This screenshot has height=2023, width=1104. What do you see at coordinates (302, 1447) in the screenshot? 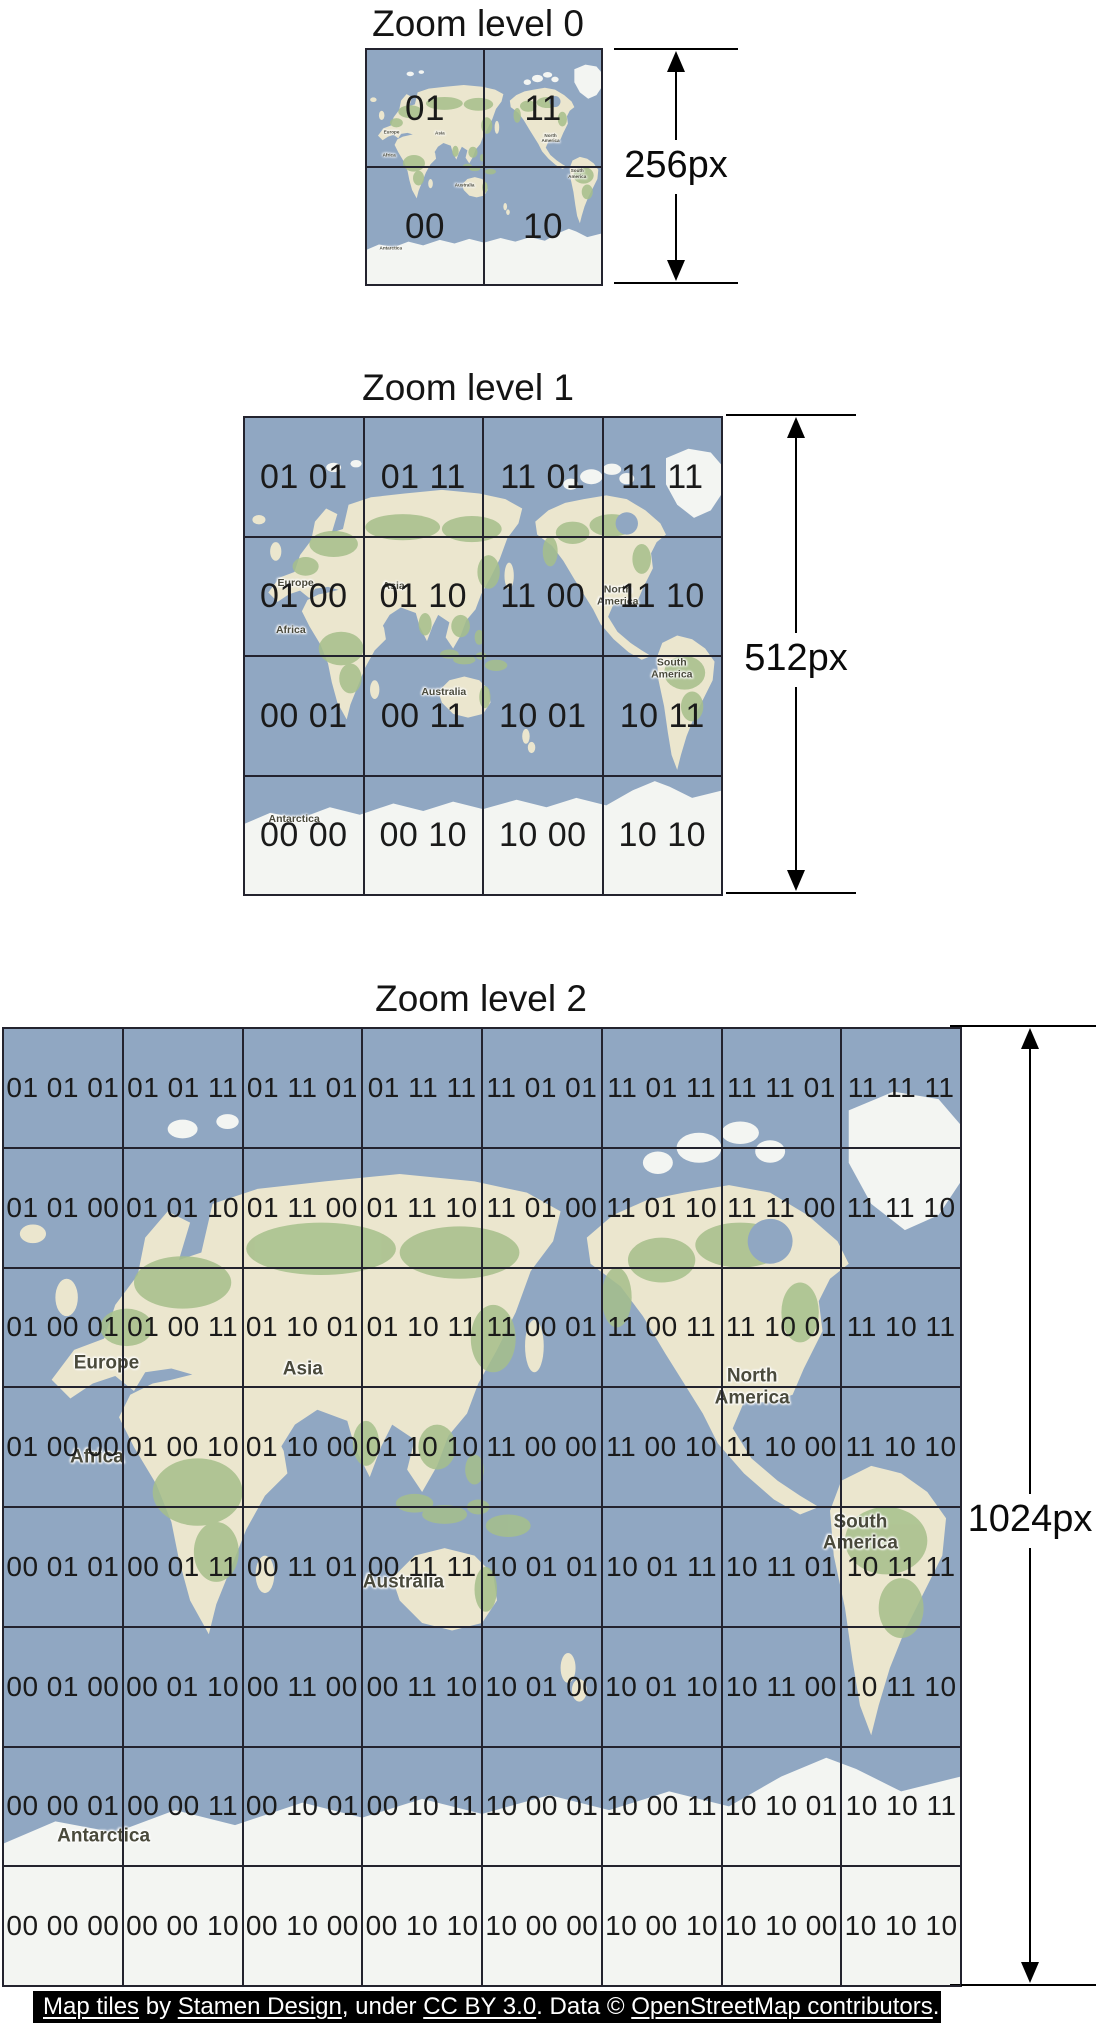
I see `tile-z2-r3-c2: 01 10 00` at bounding box center [302, 1447].